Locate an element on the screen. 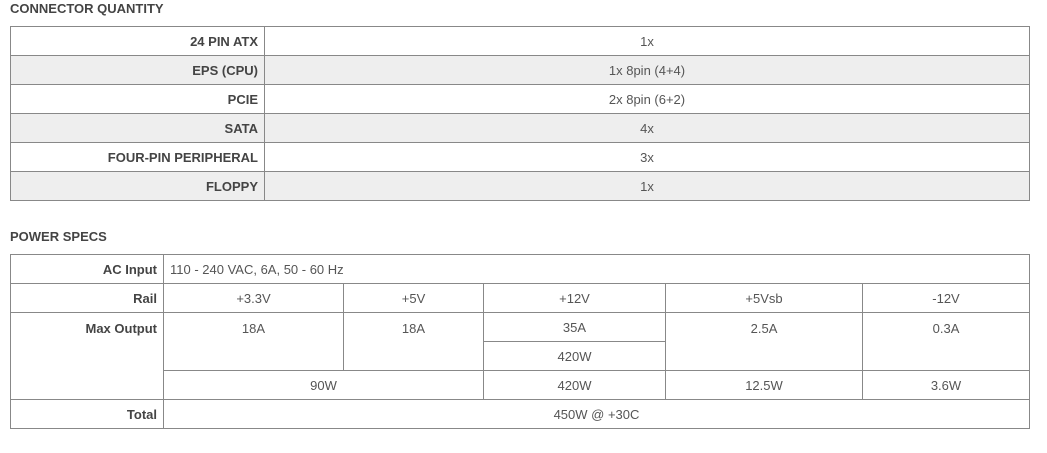  power-specs-title: POWER SPECS is located at coordinates (58, 236).